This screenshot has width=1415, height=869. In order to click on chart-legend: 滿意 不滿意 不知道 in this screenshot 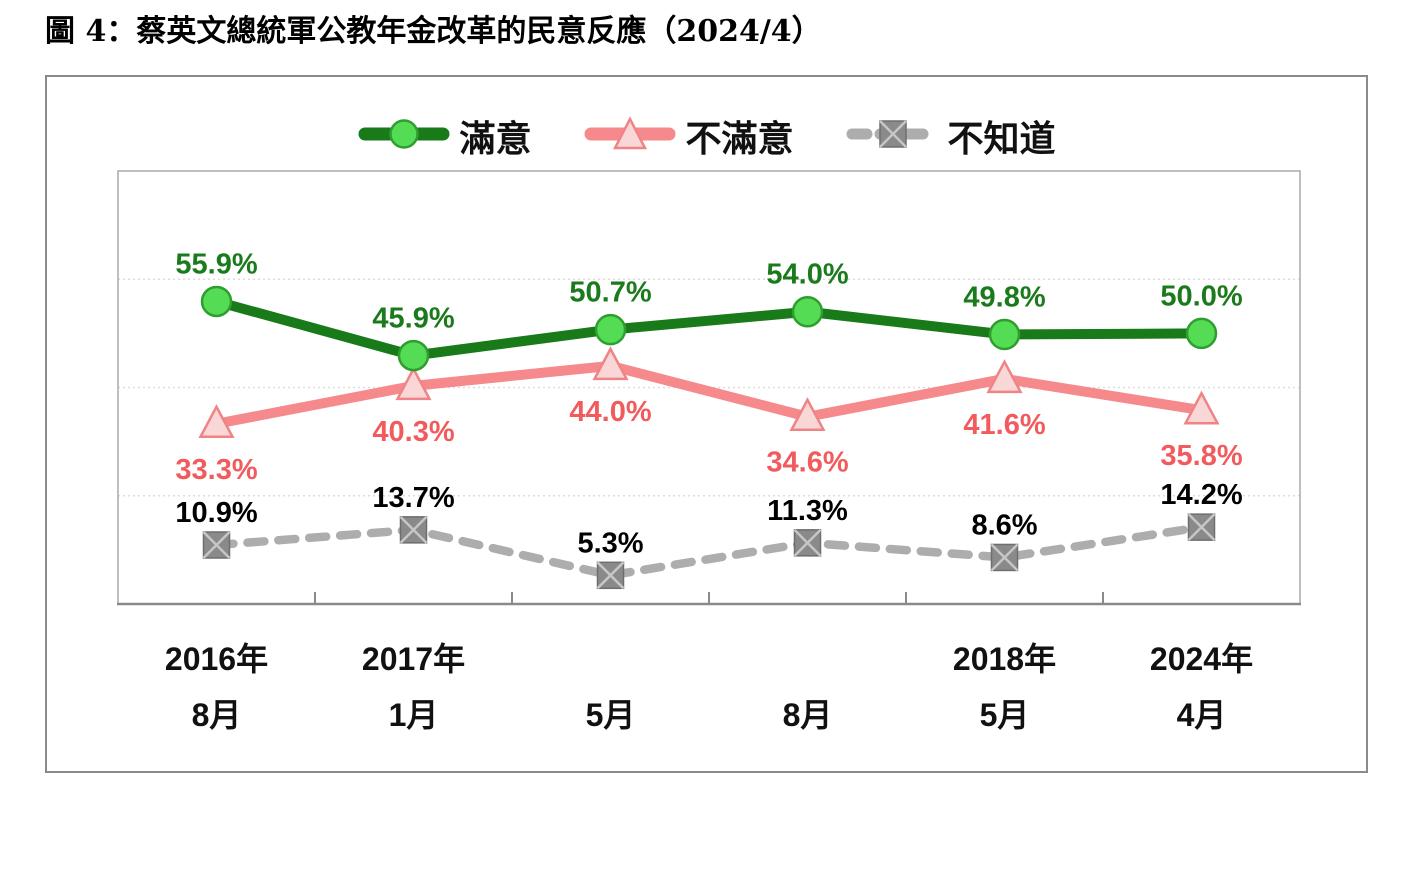, I will do `click(706, 136)`.